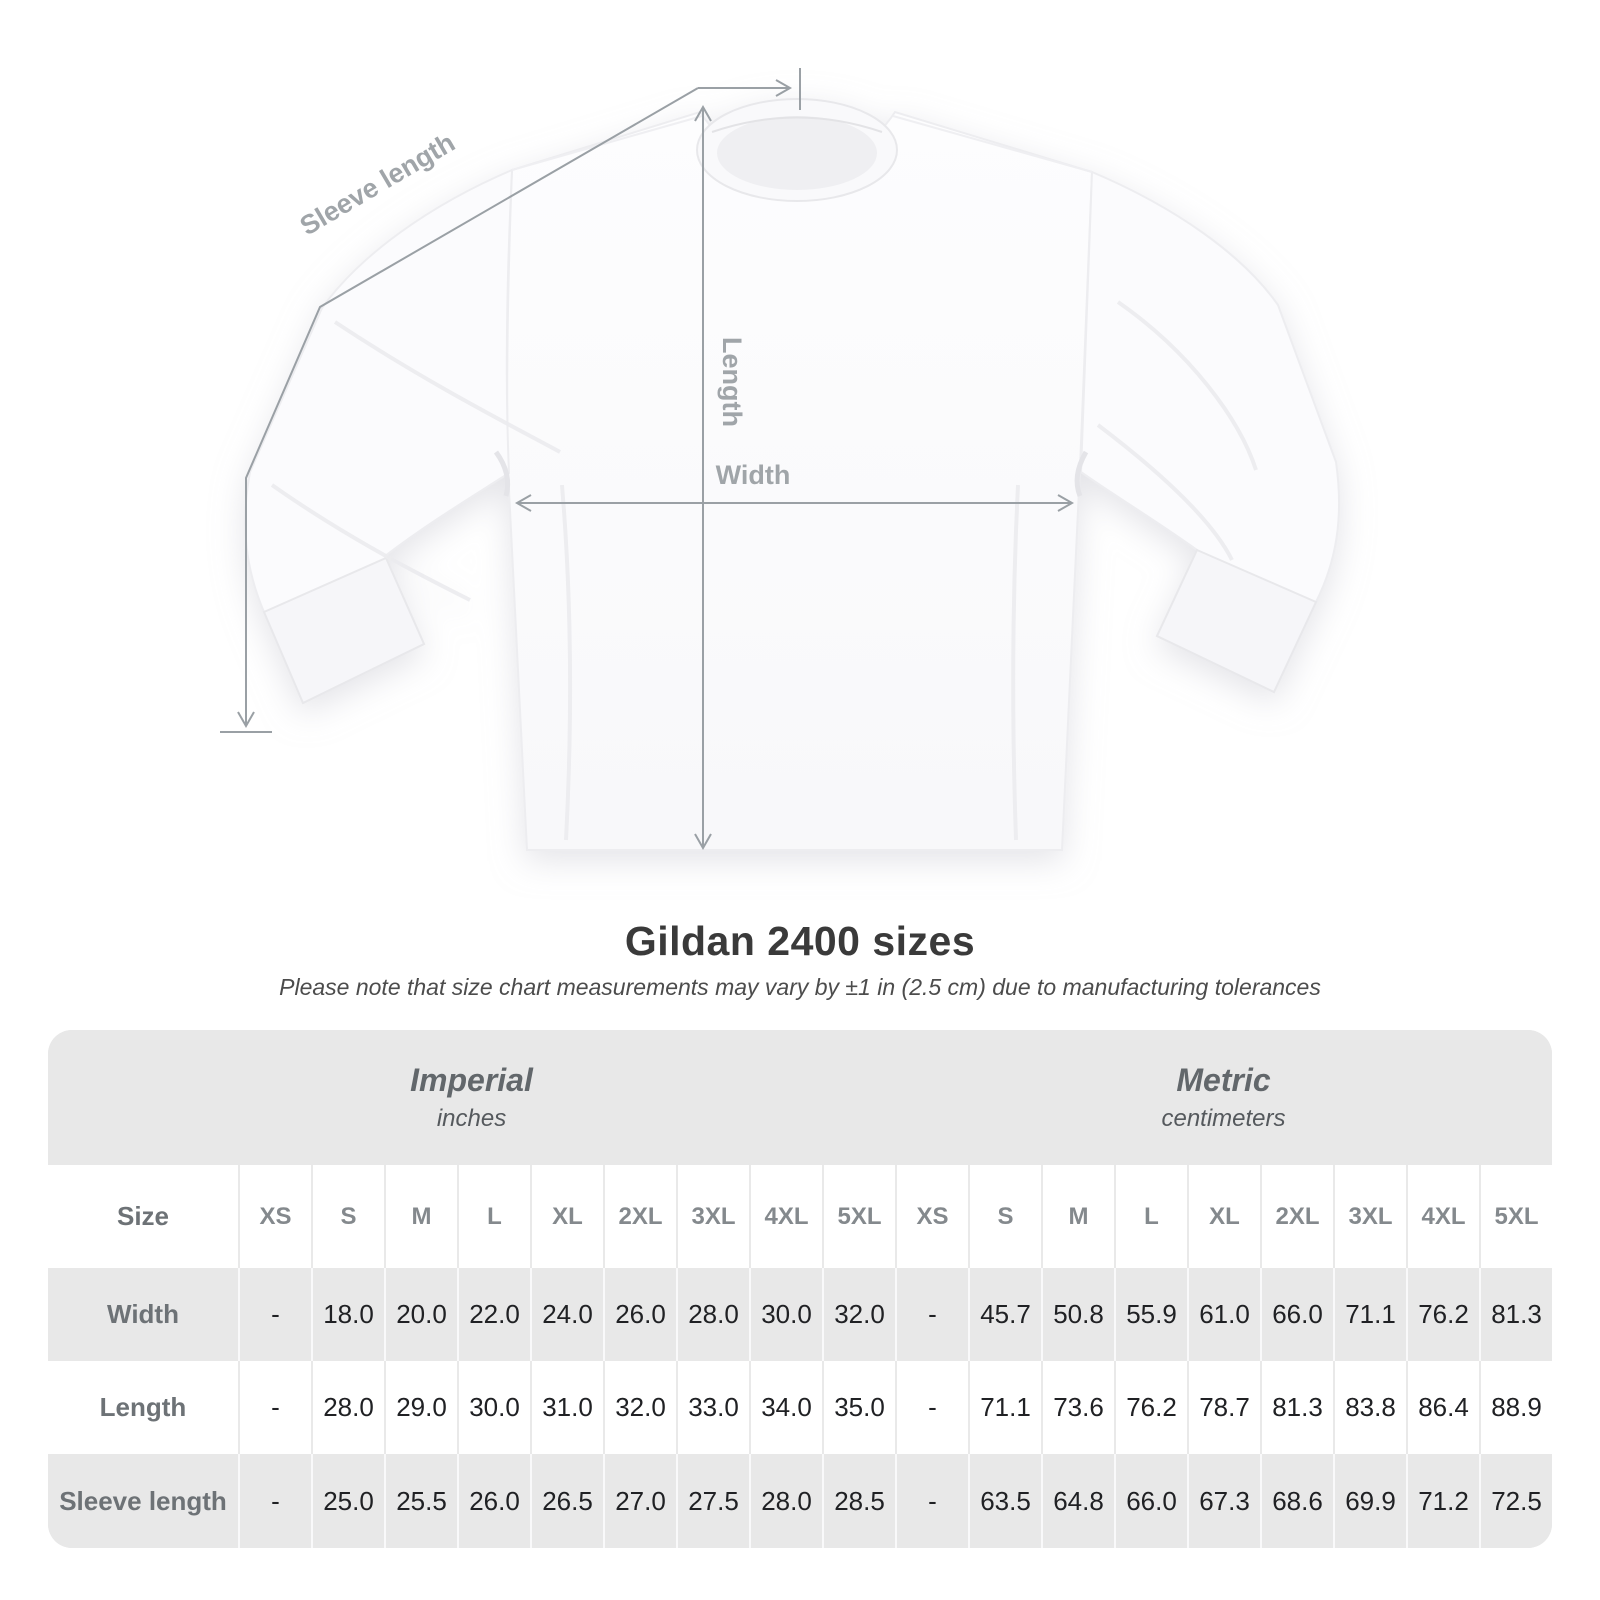 The height and width of the screenshot is (1600, 1600). Describe the element at coordinates (1150, 1216) in the screenshot. I see `size-header-metric-l: L` at that location.